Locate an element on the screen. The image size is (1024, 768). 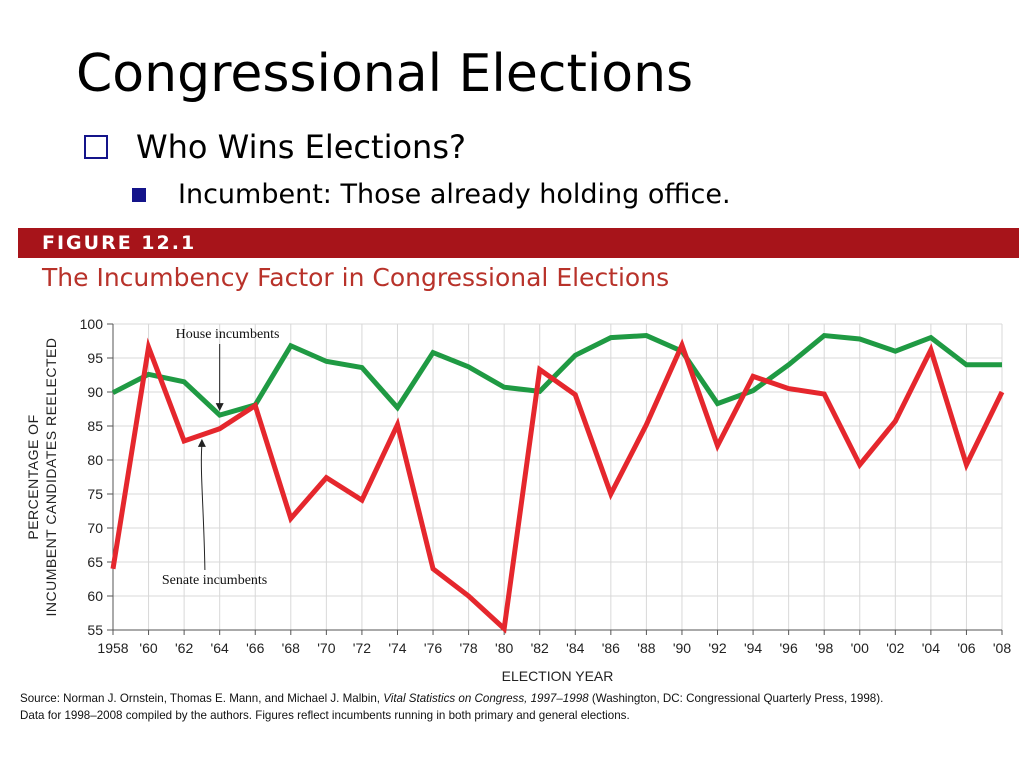
x-tick-label: '00 is located at coordinates (860, 648).